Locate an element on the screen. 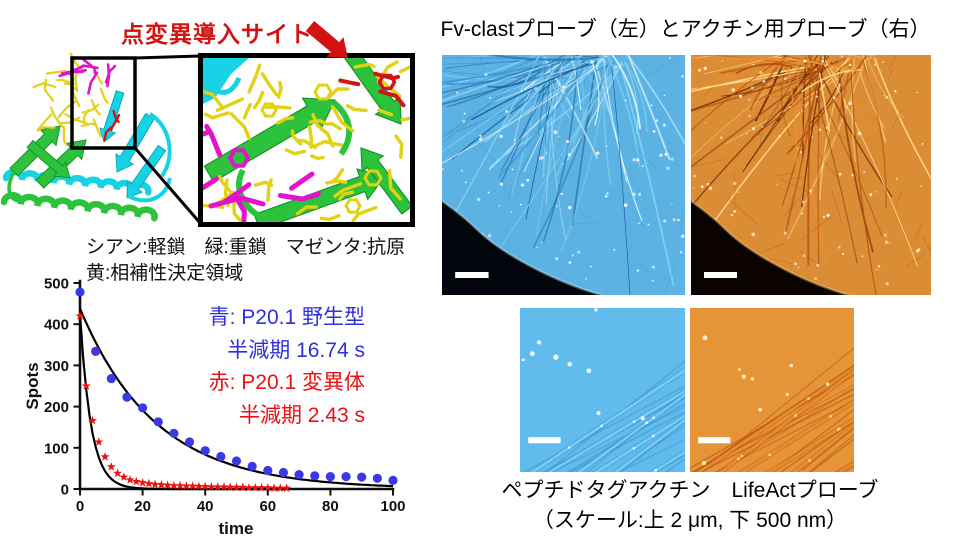 This screenshot has width=953, height=549. svg-text: 300 is located at coordinates (56, 366).